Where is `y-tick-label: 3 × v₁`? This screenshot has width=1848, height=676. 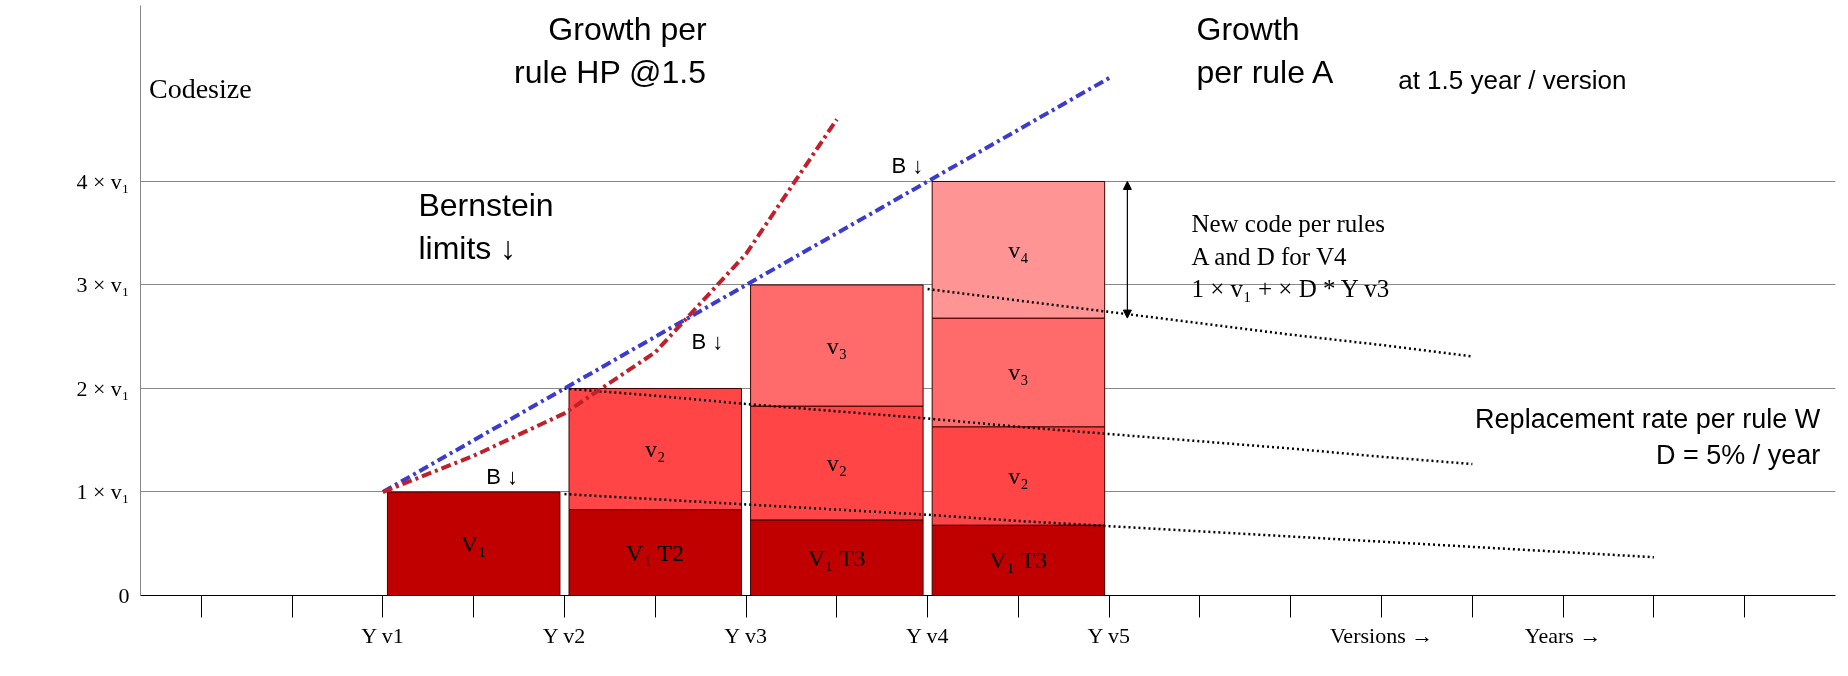 y-tick-label: 3 × v₁ is located at coordinates (103, 285).